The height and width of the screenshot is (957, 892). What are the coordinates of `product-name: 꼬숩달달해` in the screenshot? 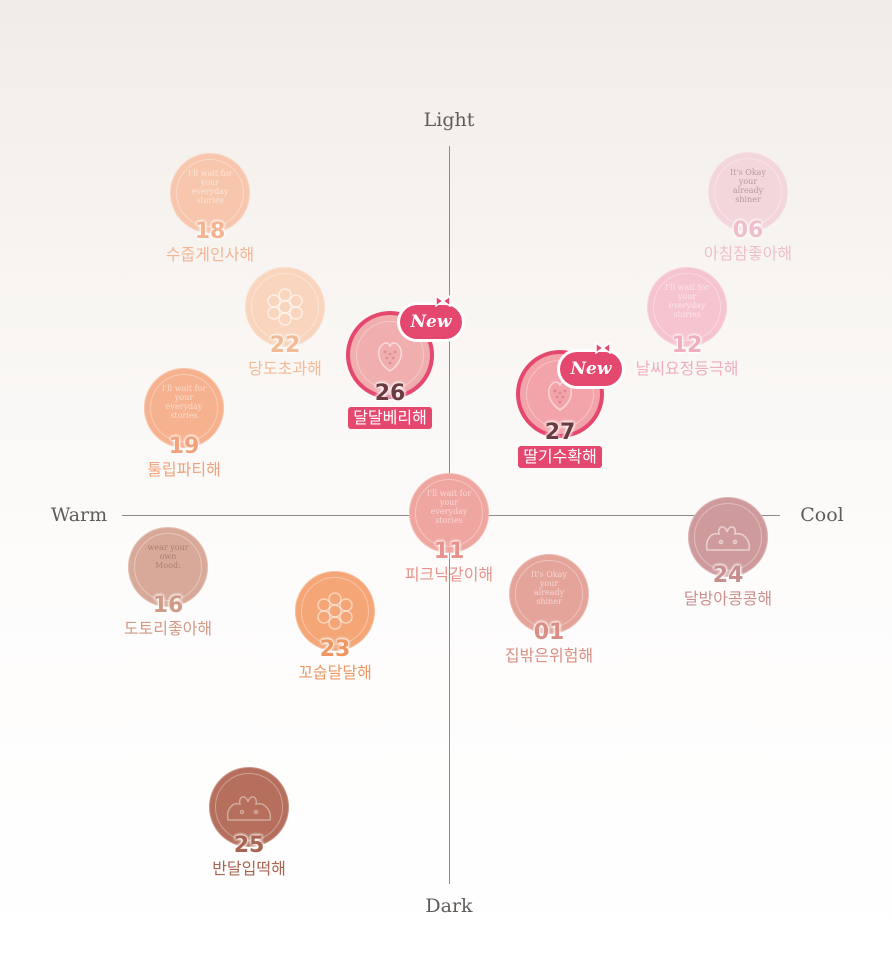 It's located at (335, 672).